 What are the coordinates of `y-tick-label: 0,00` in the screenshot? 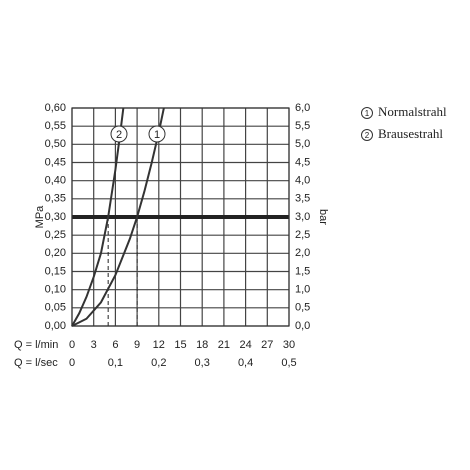 It's located at (55, 326).